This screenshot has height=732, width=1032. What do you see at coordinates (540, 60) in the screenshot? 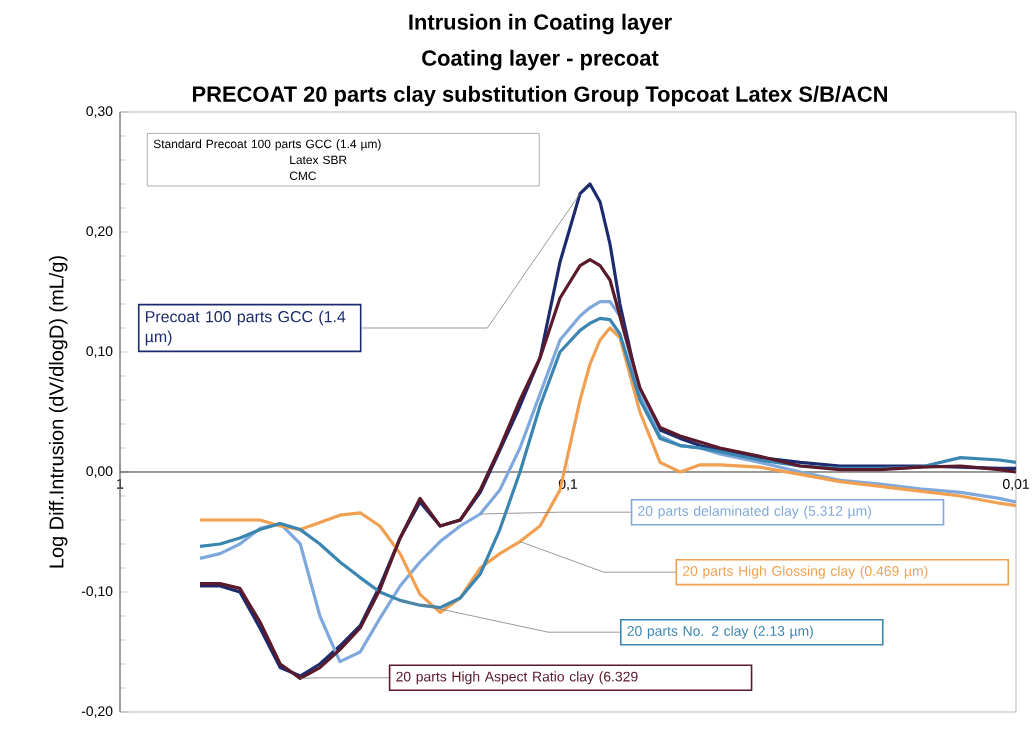
I see `chart-subtitle: Coating layer - precoat` at bounding box center [540, 60].